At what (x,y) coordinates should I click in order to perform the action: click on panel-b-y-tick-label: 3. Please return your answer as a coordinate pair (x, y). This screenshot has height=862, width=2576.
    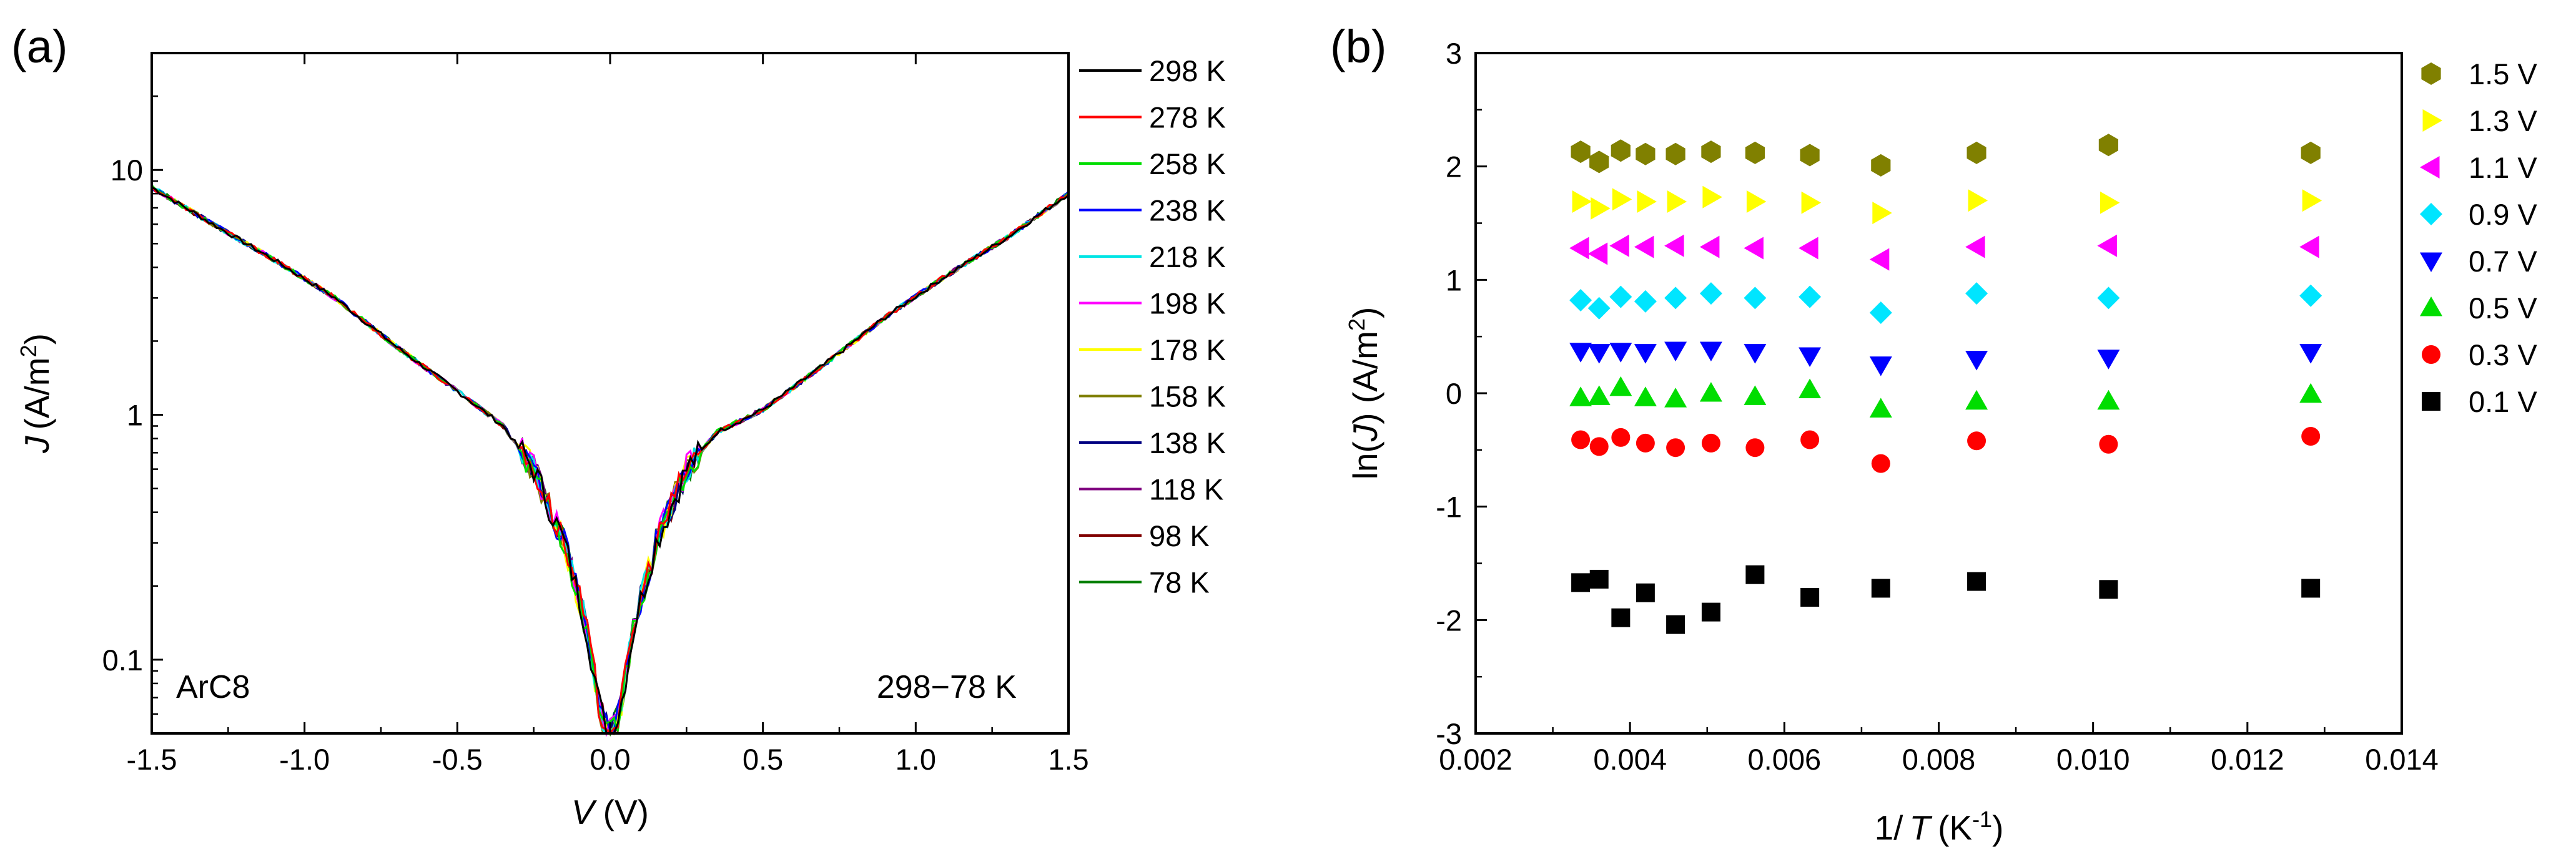
    Looking at the image, I should click on (1454, 53).